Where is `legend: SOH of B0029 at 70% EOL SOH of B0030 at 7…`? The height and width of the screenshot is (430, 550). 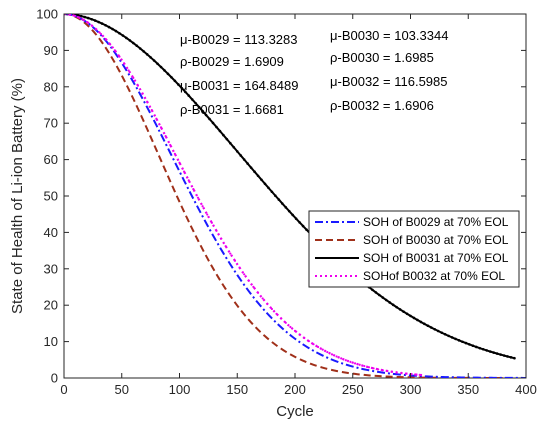 legend: SOH of B0029 at 70% EOL SOH of B0030 at 7… is located at coordinates (414, 249).